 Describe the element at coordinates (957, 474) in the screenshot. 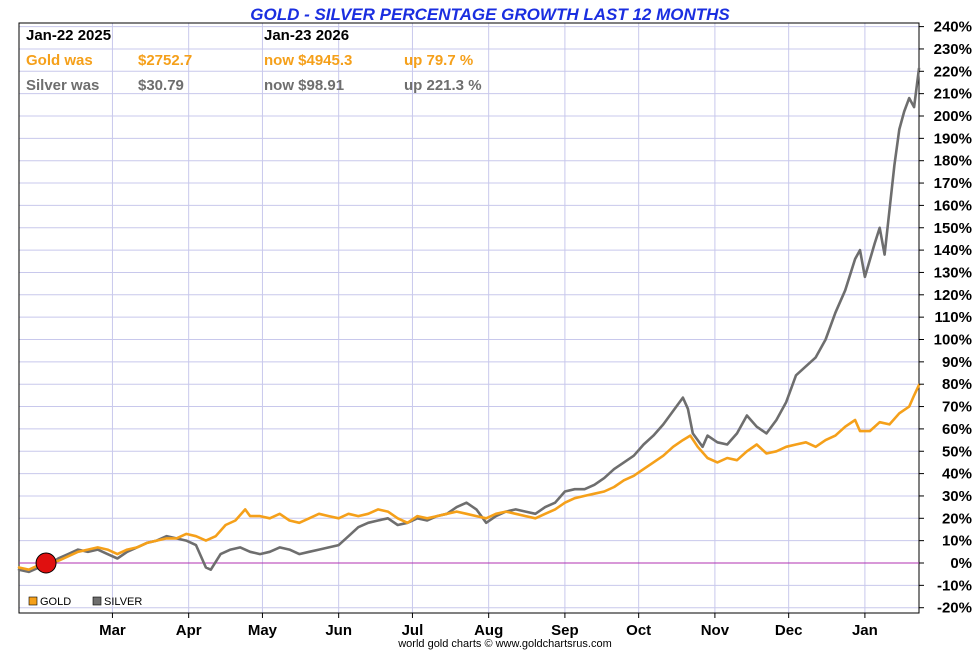

I see `y-tick-label: 40%` at that location.